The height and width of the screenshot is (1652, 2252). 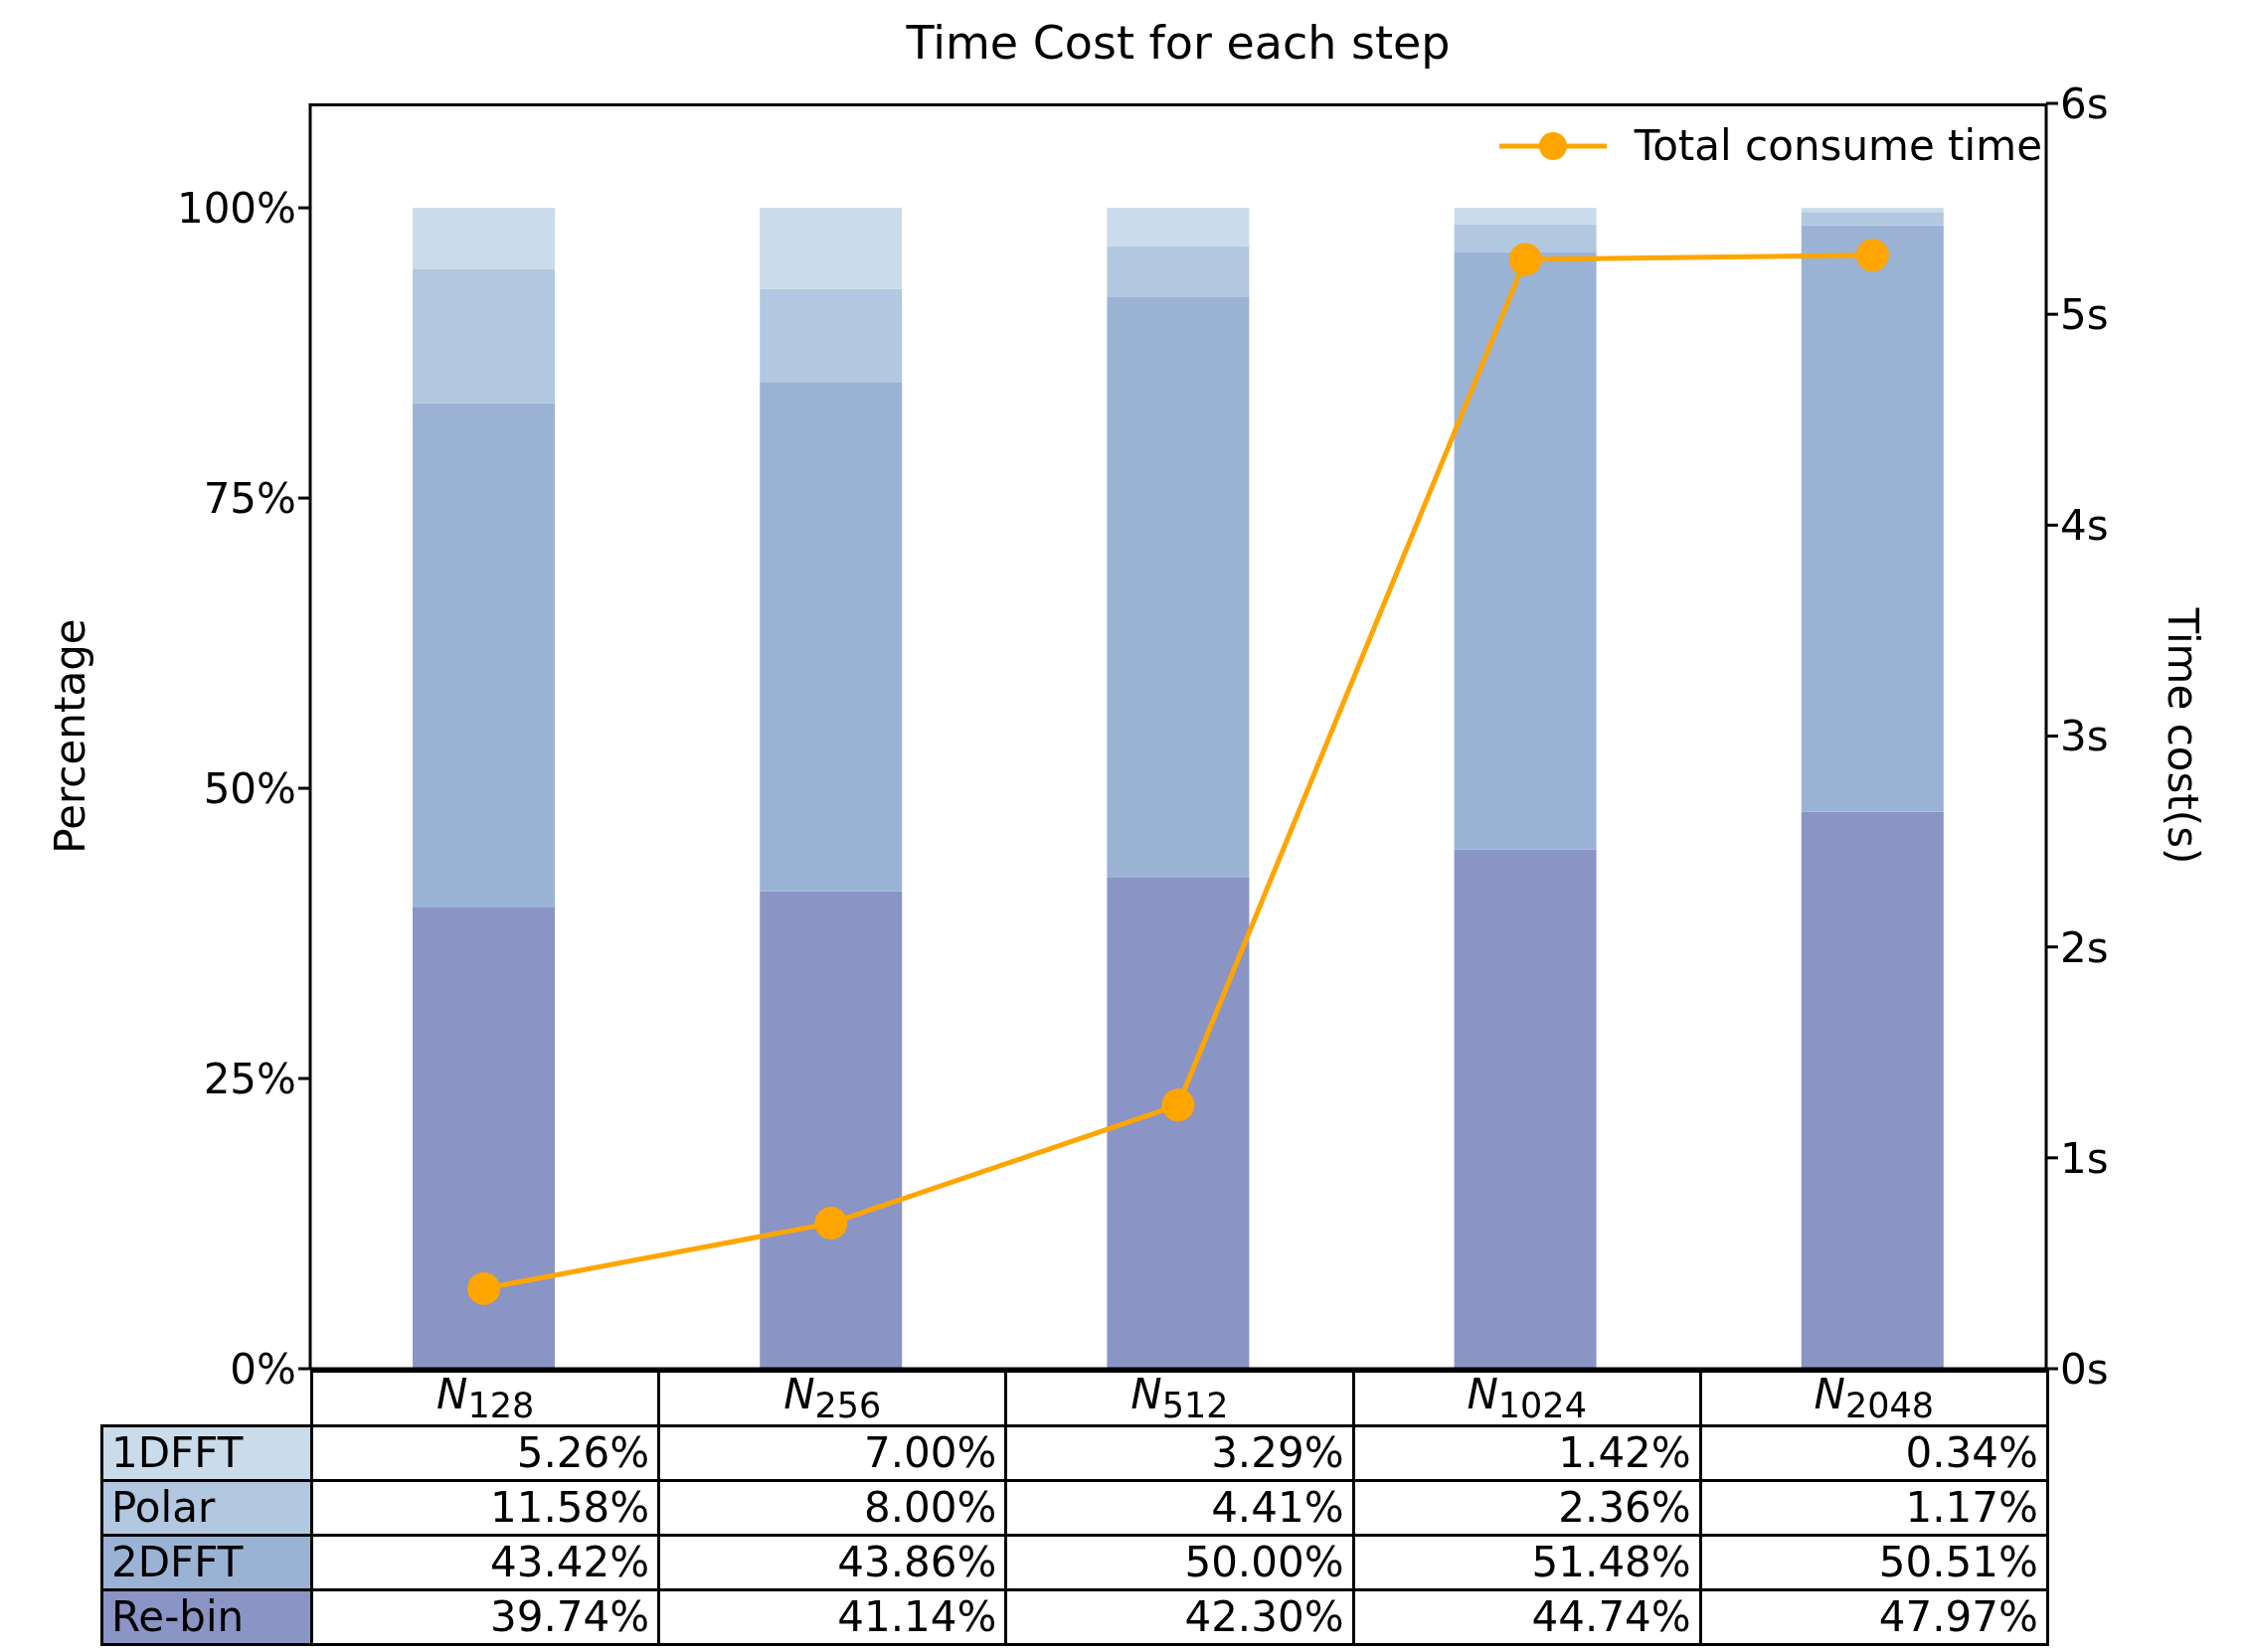 I want to click on y2-axis-title: Time cost(s), so click(x=2183, y=735).